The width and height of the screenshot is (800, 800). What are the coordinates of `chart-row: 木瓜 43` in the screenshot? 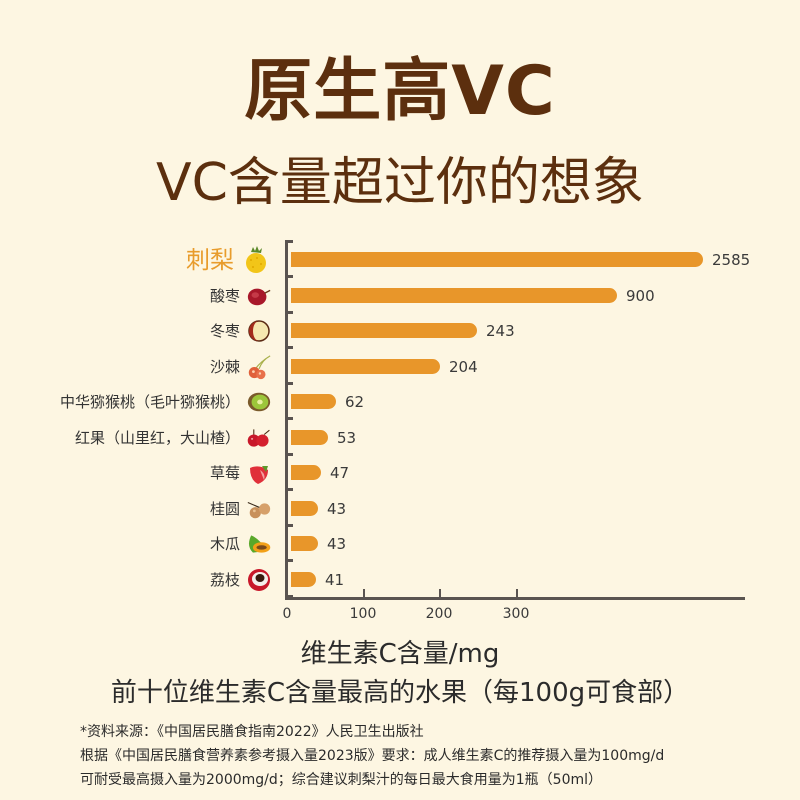 It's located at (400, 544).